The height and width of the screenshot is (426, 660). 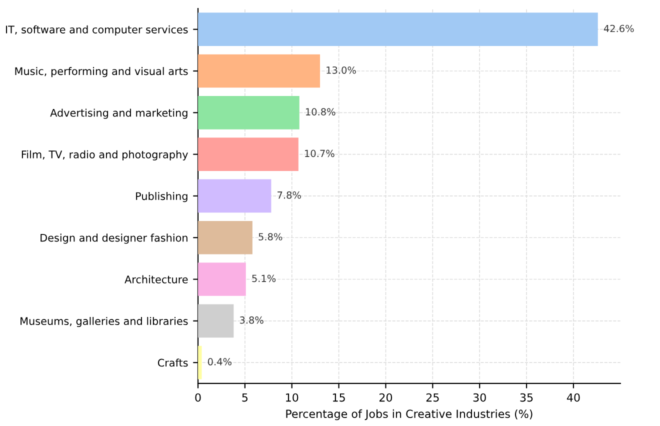 What do you see at coordinates (105, 155) in the screenshot?
I see `y-tick-label: Film, TV, radio and photography` at bounding box center [105, 155].